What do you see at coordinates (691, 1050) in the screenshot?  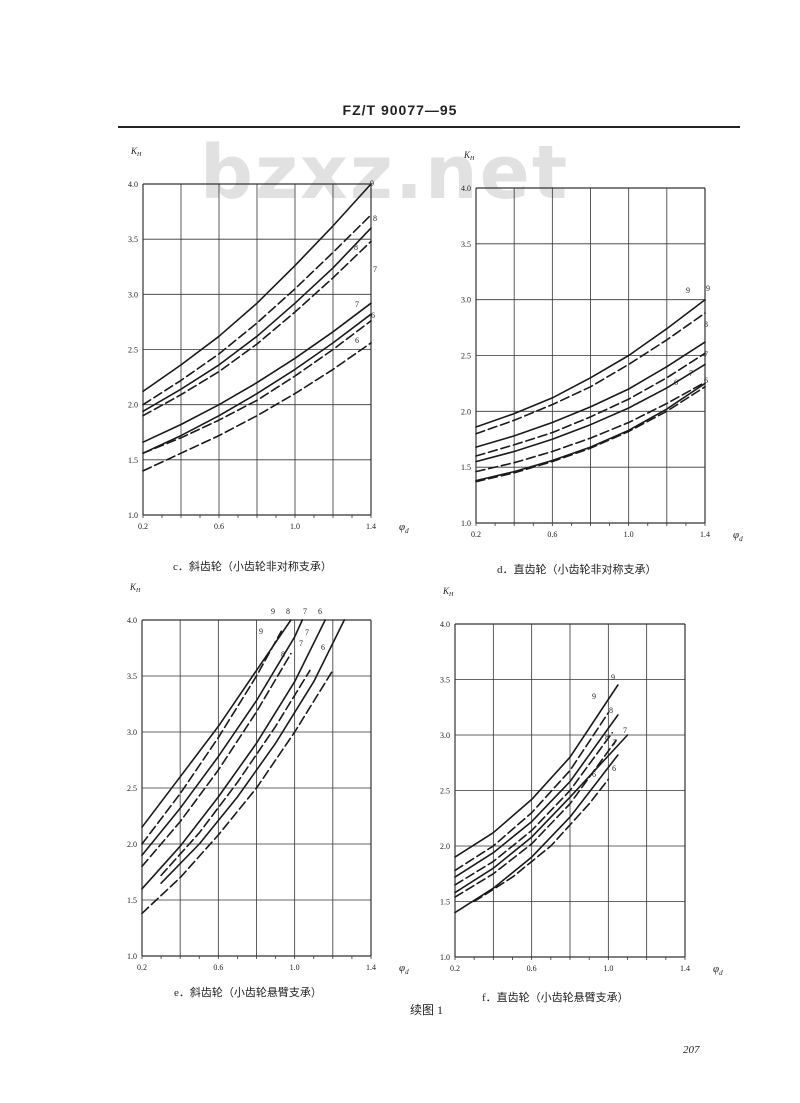 I see `page-number: 207` at bounding box center [691, 1050].